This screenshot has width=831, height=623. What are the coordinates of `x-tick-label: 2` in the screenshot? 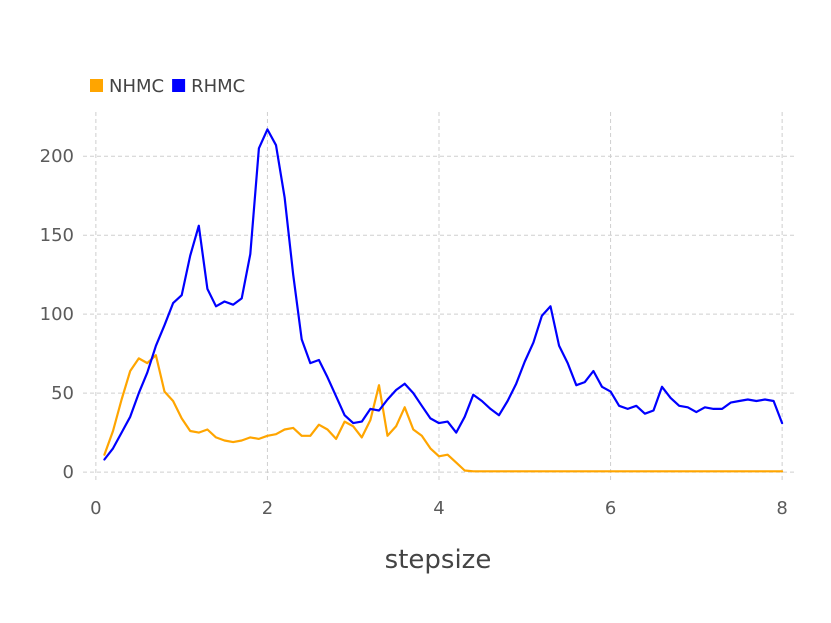 It's located at (267, 508).